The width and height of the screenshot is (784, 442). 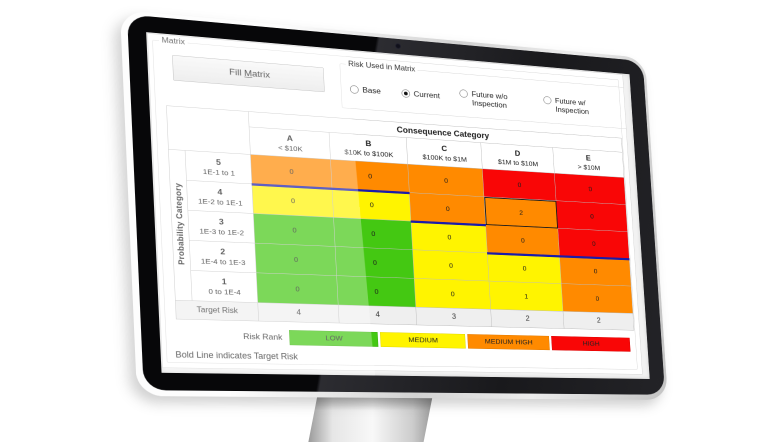 What do you see at coordinates (520, 212) in the screenshot?
I see `matrix-cell-D4: 2` at bounding box center [520, 212].